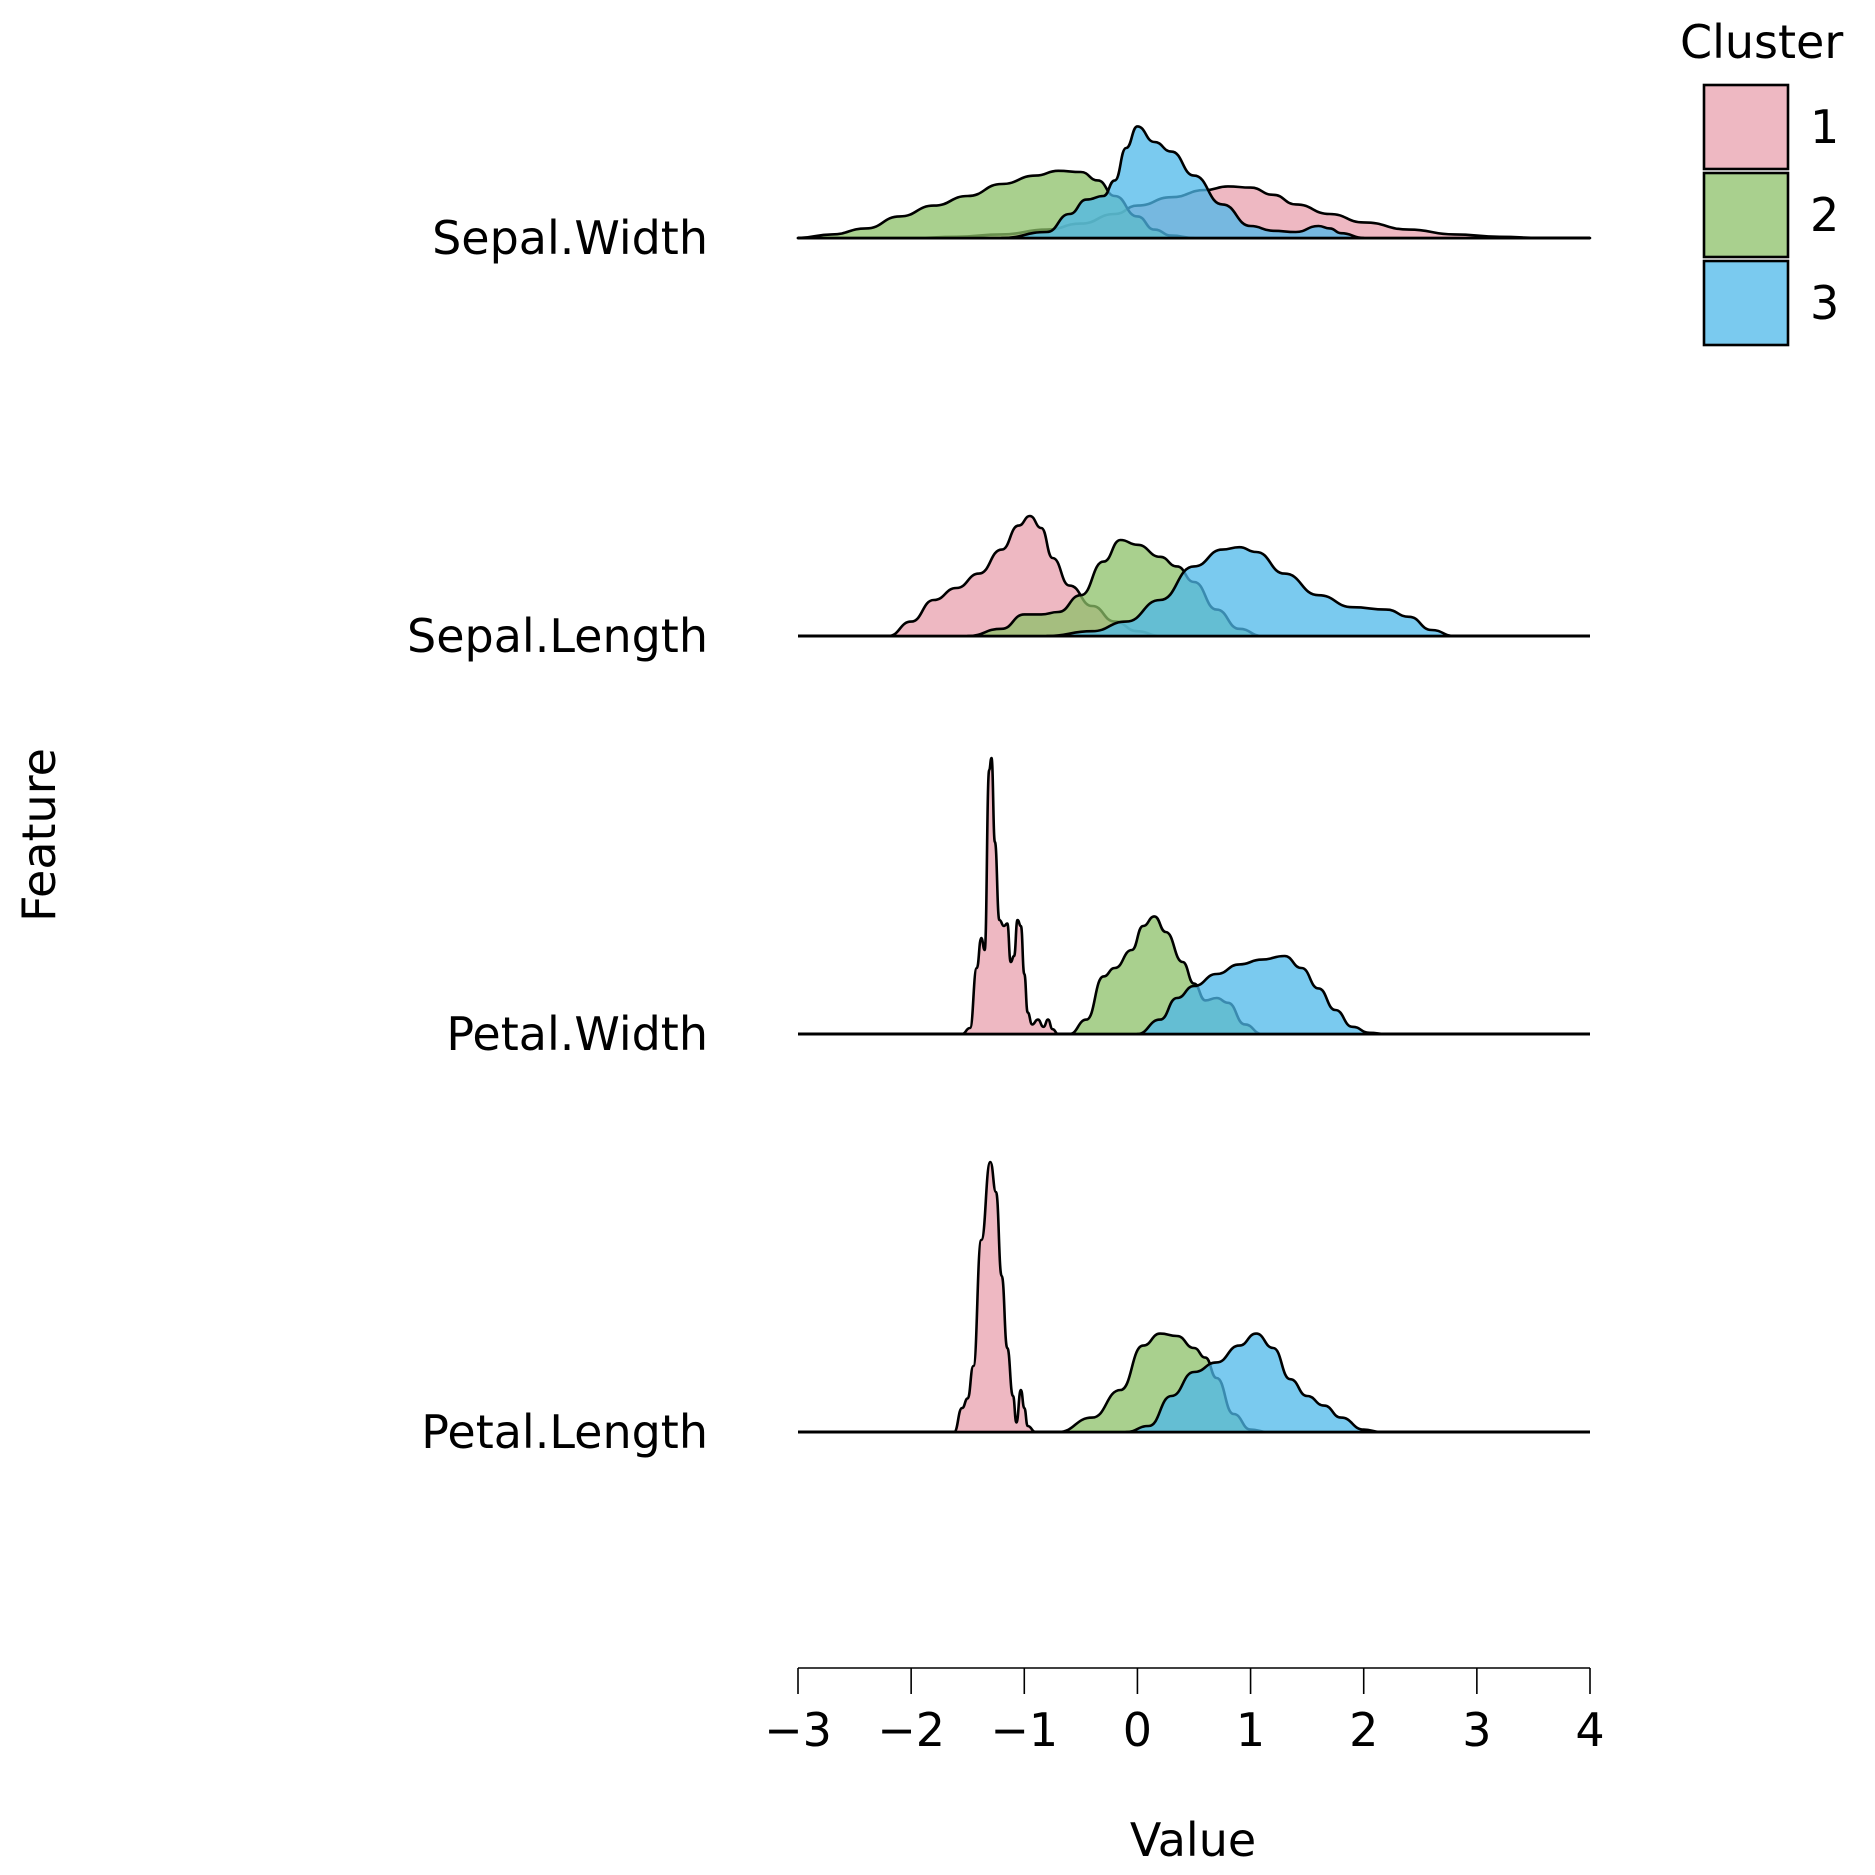  What do you see at coordinates (39, 835) in the screenshot?
I see `y-axis-title: Feature` at bounding box center [39, 835].